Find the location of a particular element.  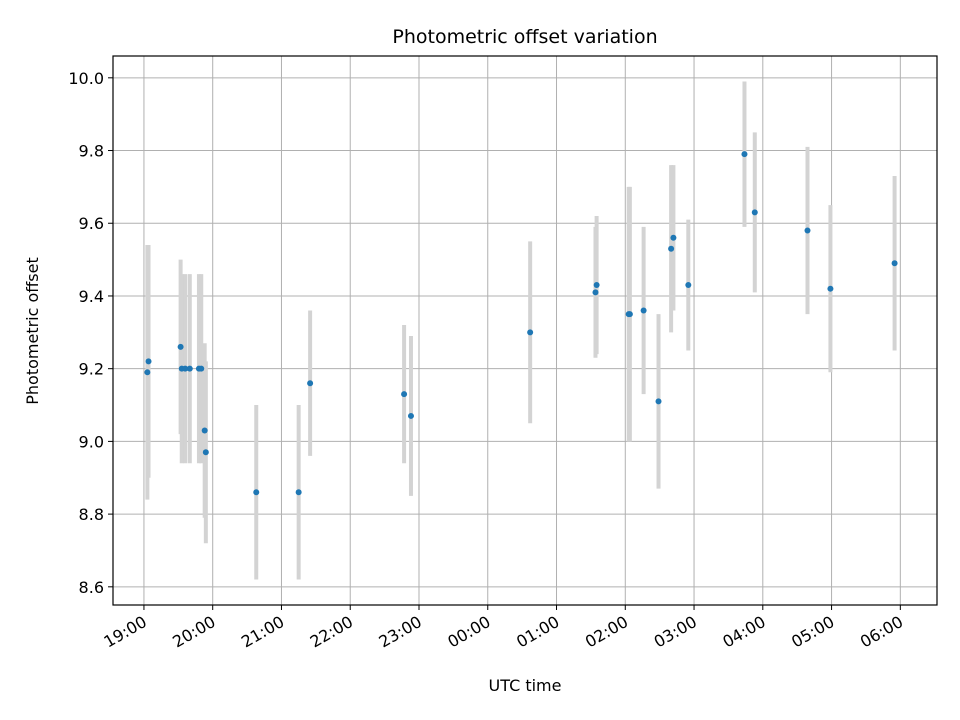

chart-title: Photometric offset variation is located at coordinates (524, 37).